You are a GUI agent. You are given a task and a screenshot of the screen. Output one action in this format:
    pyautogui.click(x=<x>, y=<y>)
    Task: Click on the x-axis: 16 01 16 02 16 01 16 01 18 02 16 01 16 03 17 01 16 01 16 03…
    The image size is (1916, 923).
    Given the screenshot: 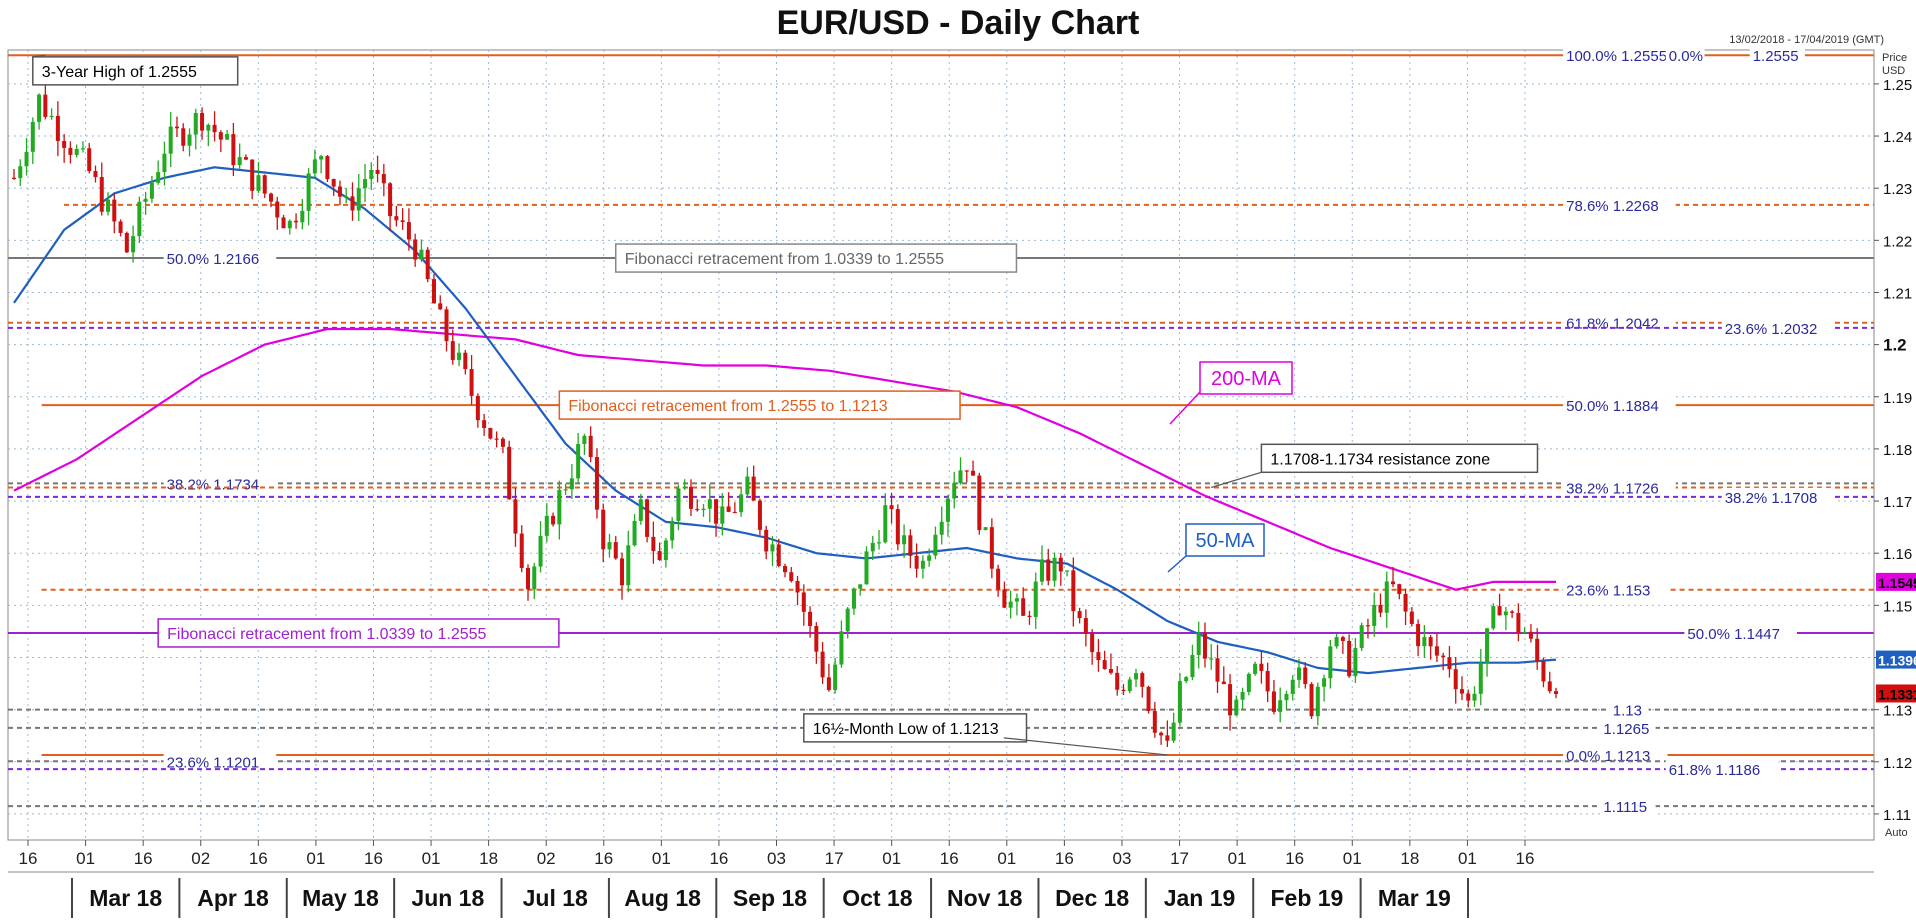 What is the action you would take?
    pyautogui.click(x=941, y=879)
    